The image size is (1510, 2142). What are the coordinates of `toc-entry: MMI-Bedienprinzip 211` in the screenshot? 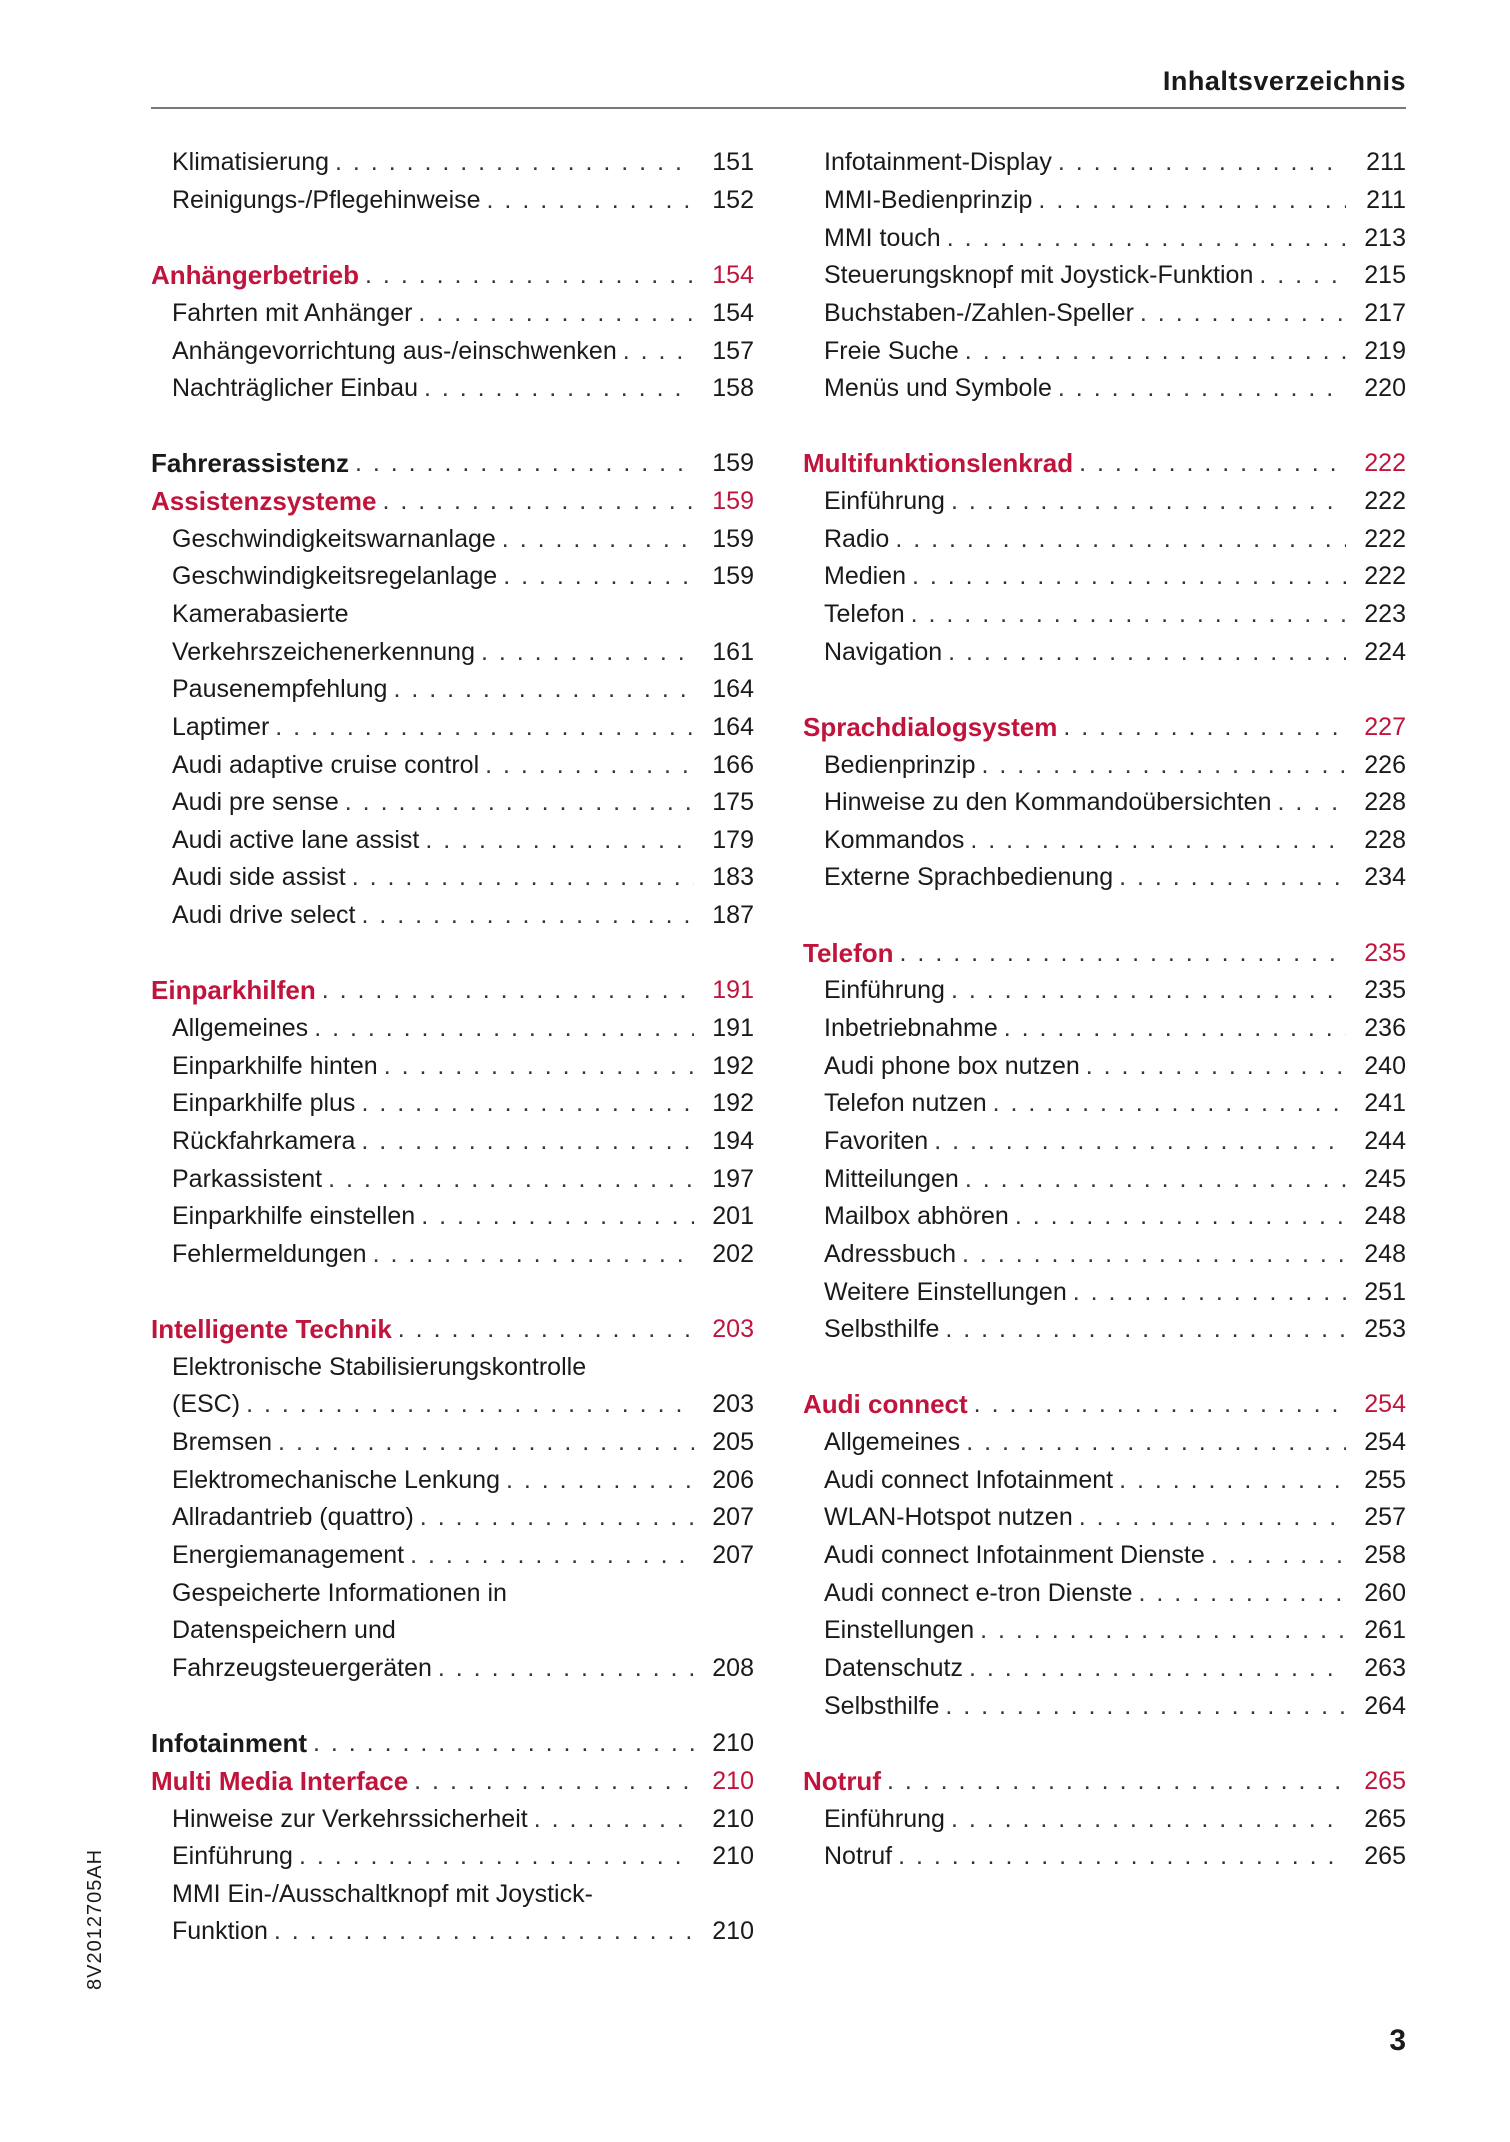 It's located at (1104, 201).